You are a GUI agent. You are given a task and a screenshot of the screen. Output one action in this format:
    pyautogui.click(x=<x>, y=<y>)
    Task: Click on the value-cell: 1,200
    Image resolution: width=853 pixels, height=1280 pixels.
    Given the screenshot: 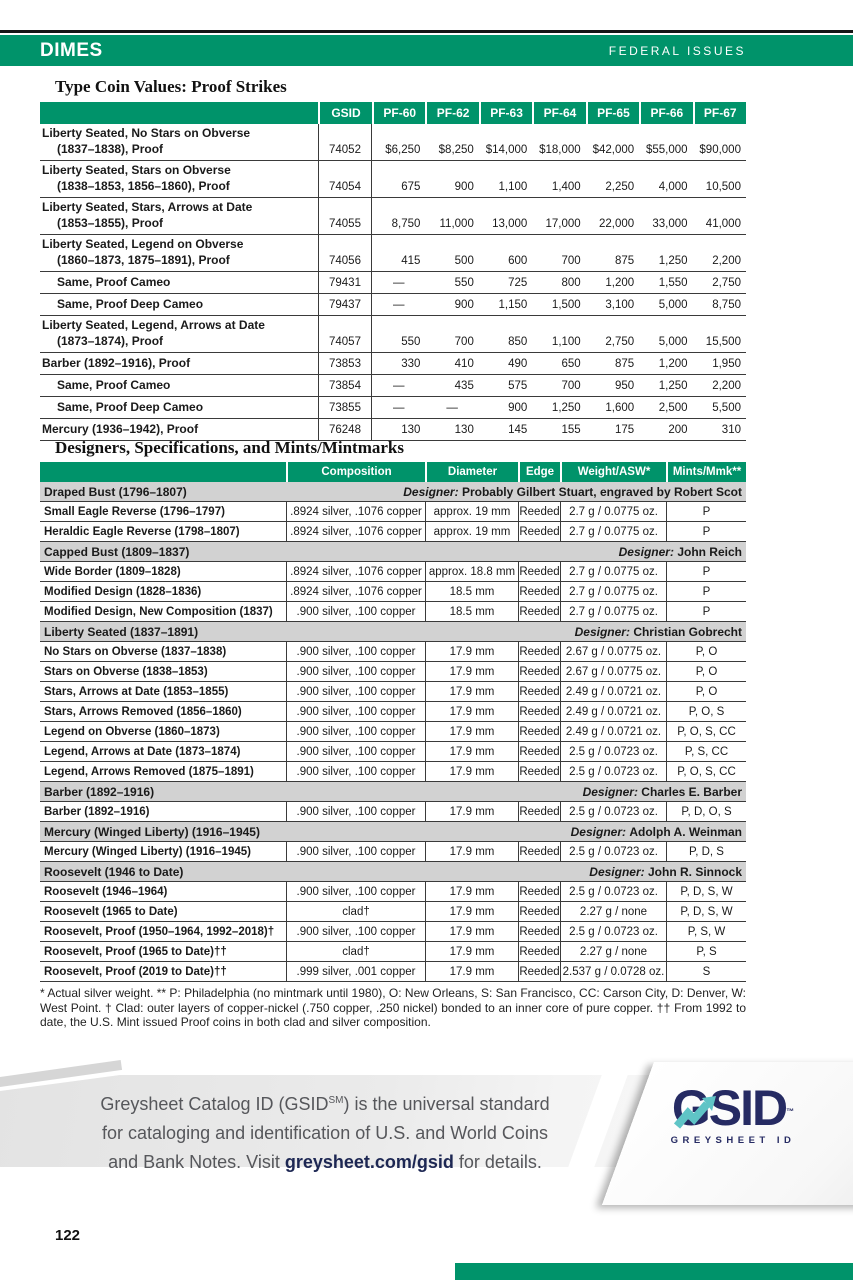 What is the action you would take?
    pyautogui.click(x=673, y=364)
    